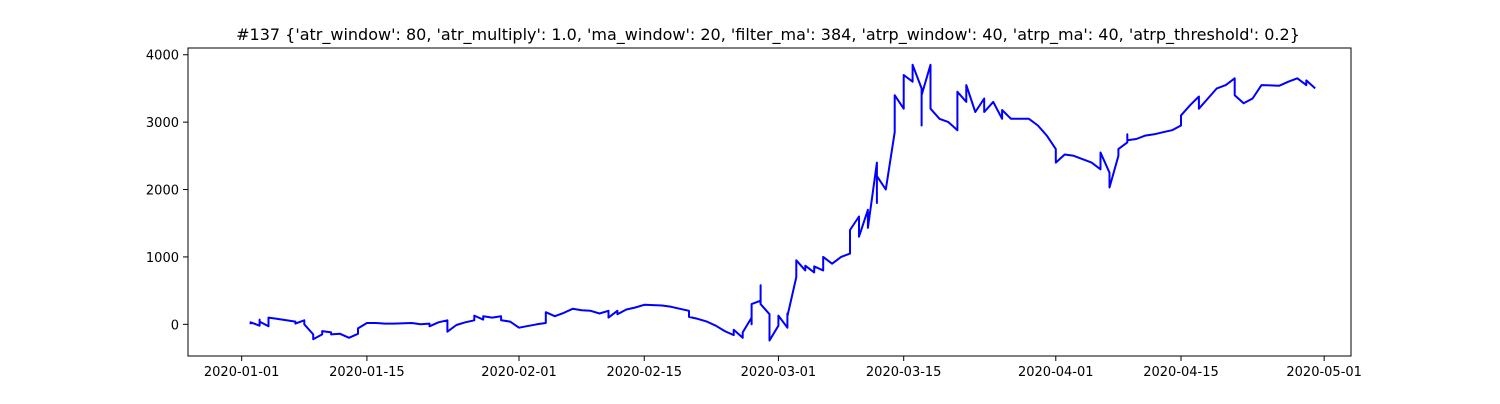  I want to click on y-tick-label: 3000, so click(162, 123).